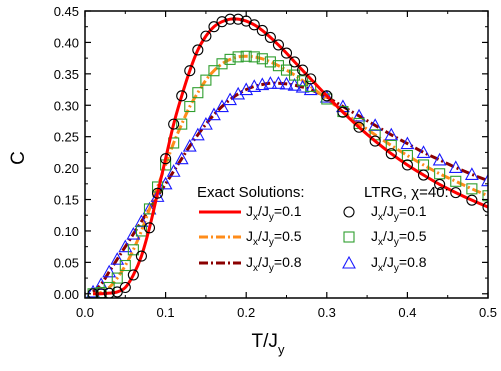 The width and height of the screenshot is (501, 371). I want to click on x-tick-label: 0.4, so click(407, 312).